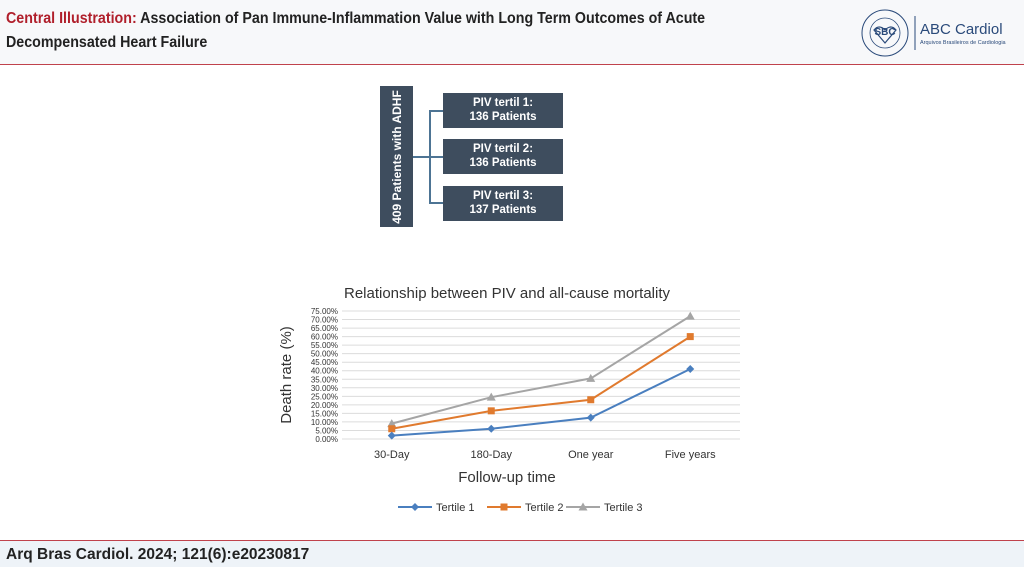 This screenshot has height=567, width=1024. What do you see at coordinates (324, 405) in the screenshot?
I see `y-tick-label: 20.00%` at bounding box center [324, 405].